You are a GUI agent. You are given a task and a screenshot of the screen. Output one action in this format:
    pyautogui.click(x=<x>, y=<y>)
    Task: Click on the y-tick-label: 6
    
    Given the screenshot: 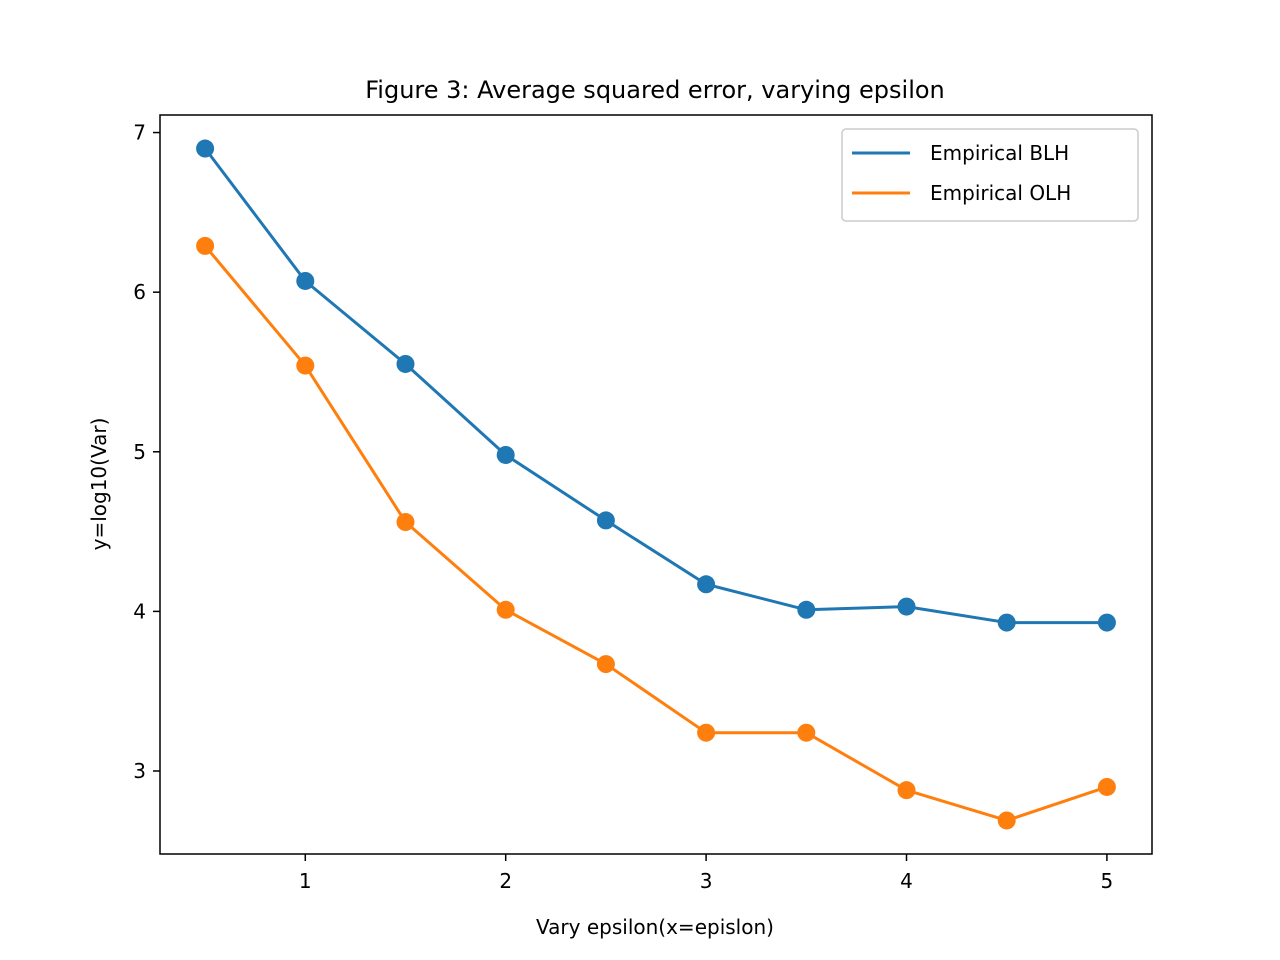 What is the action you would take?
    pyautogui.click(x=139, y=292)
    